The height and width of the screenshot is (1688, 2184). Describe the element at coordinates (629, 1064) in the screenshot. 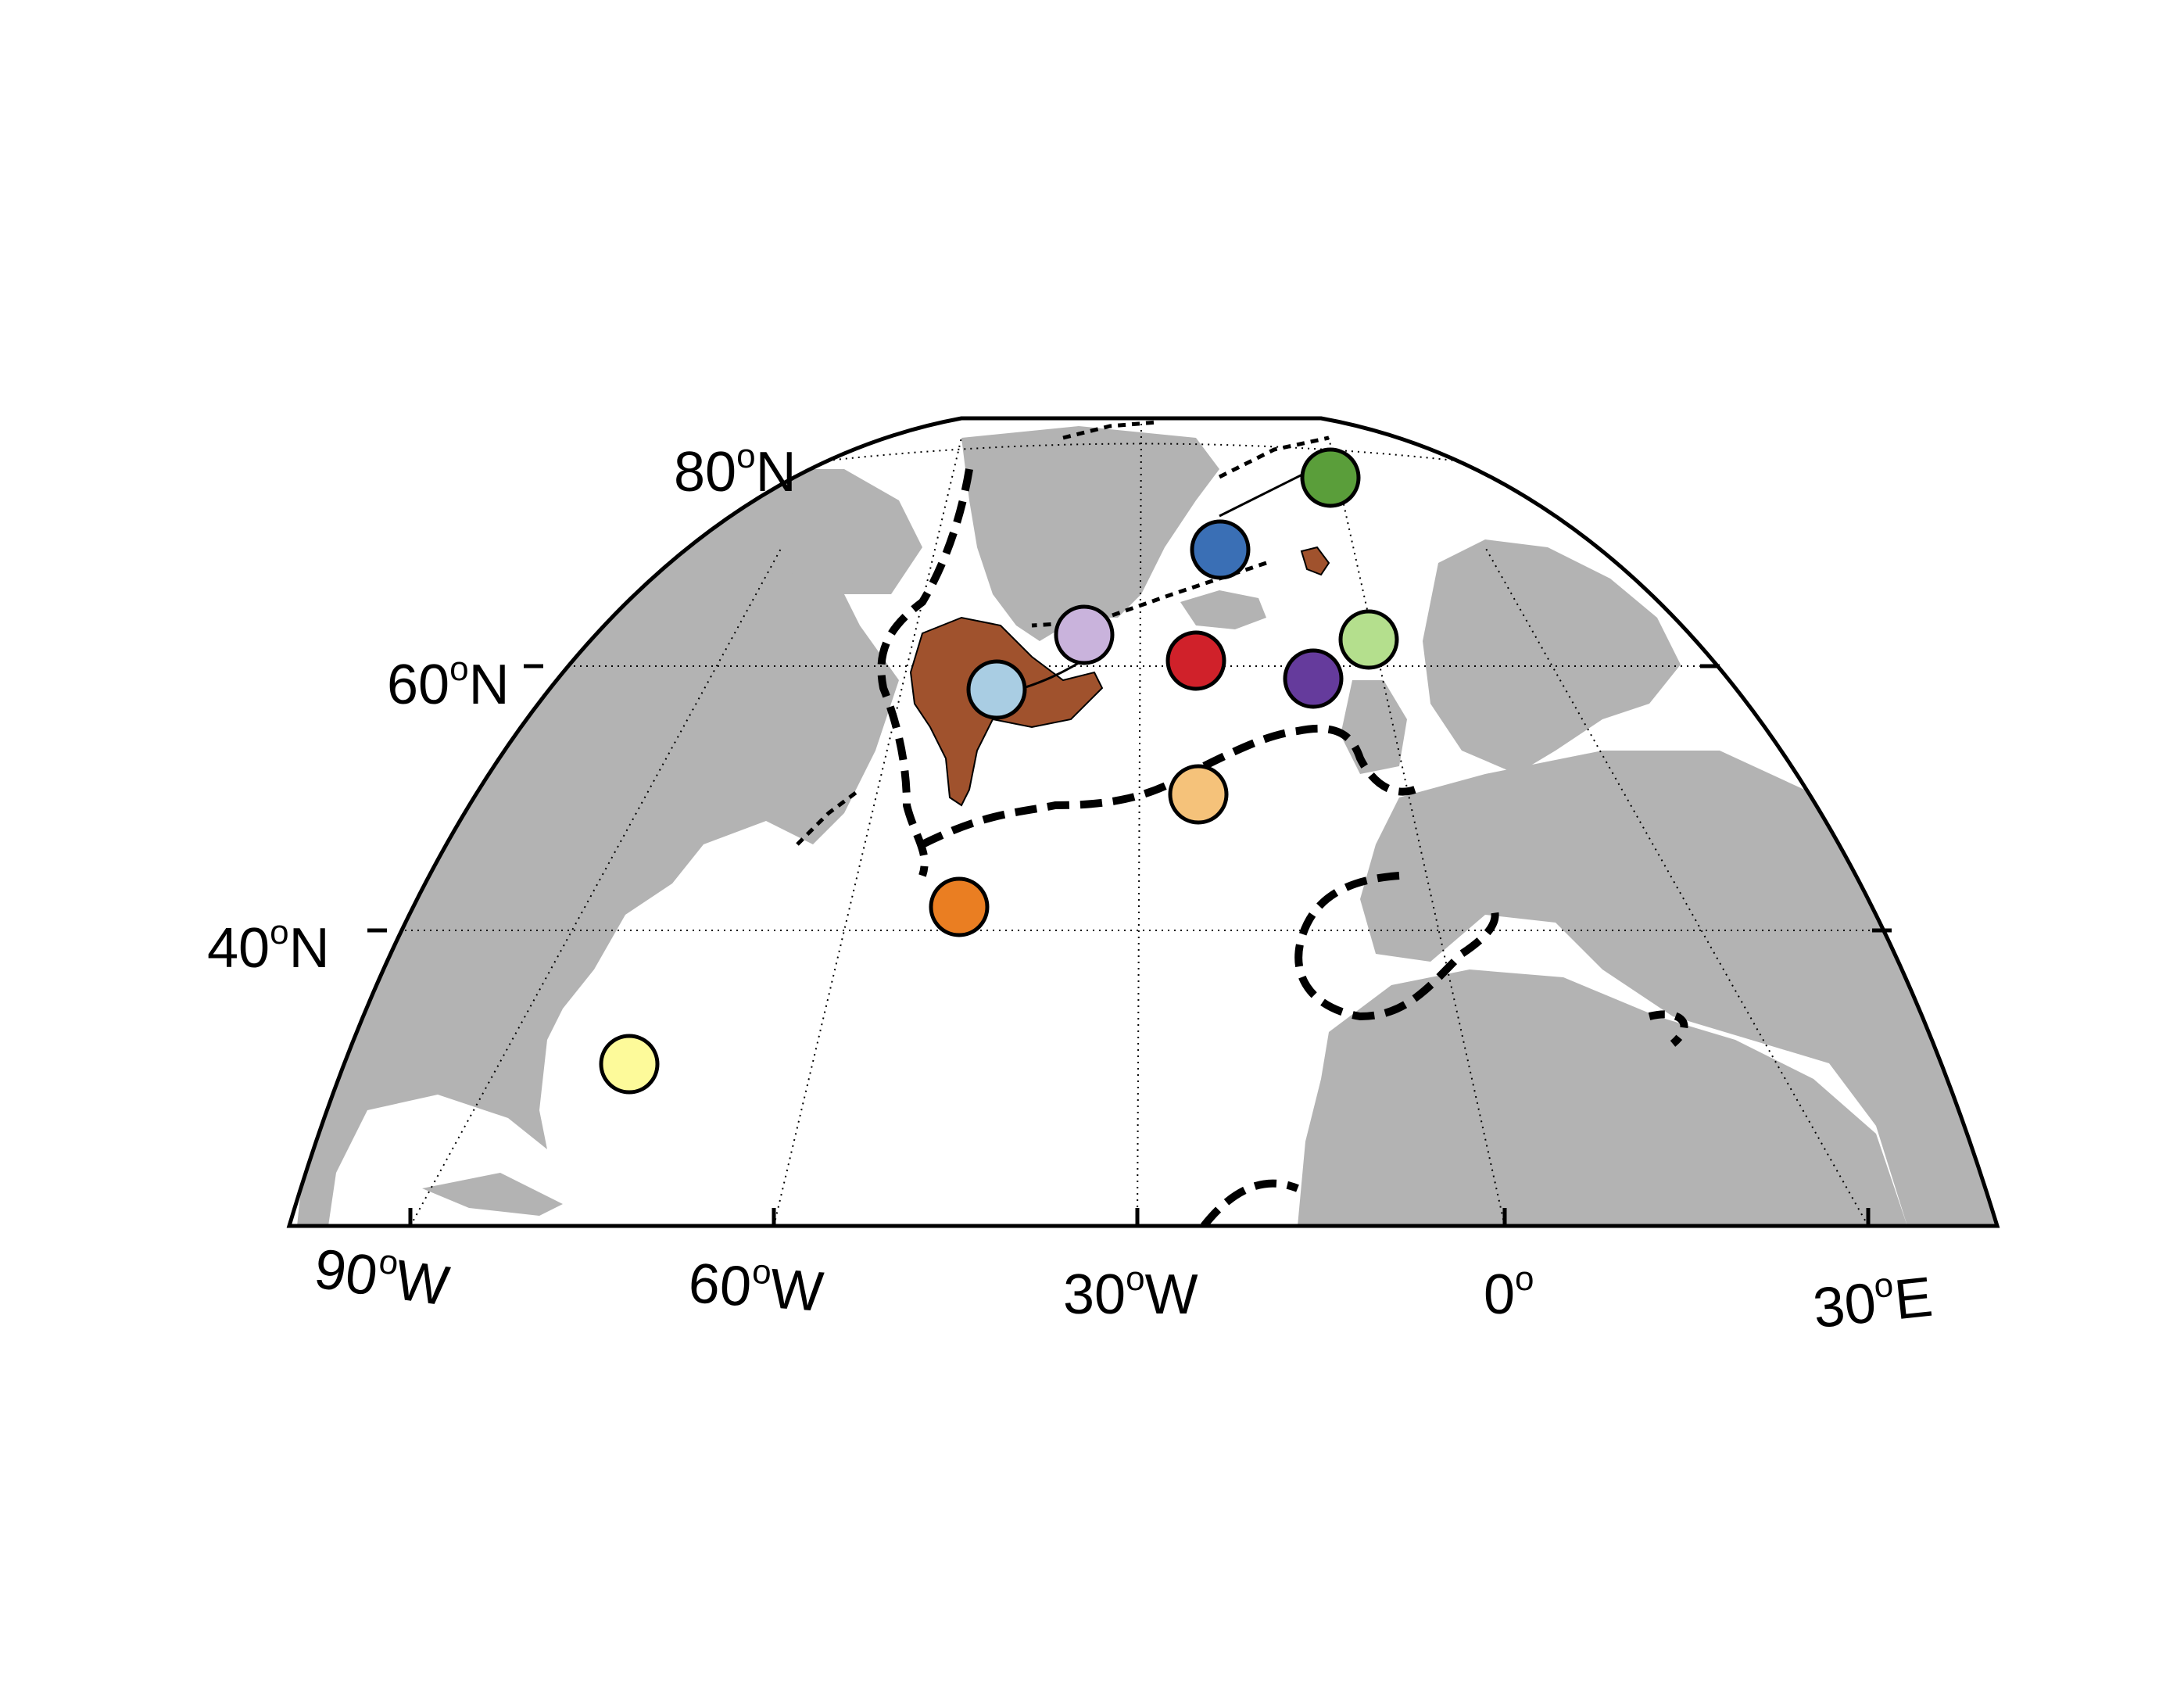

I see `site-yellow` at that location.